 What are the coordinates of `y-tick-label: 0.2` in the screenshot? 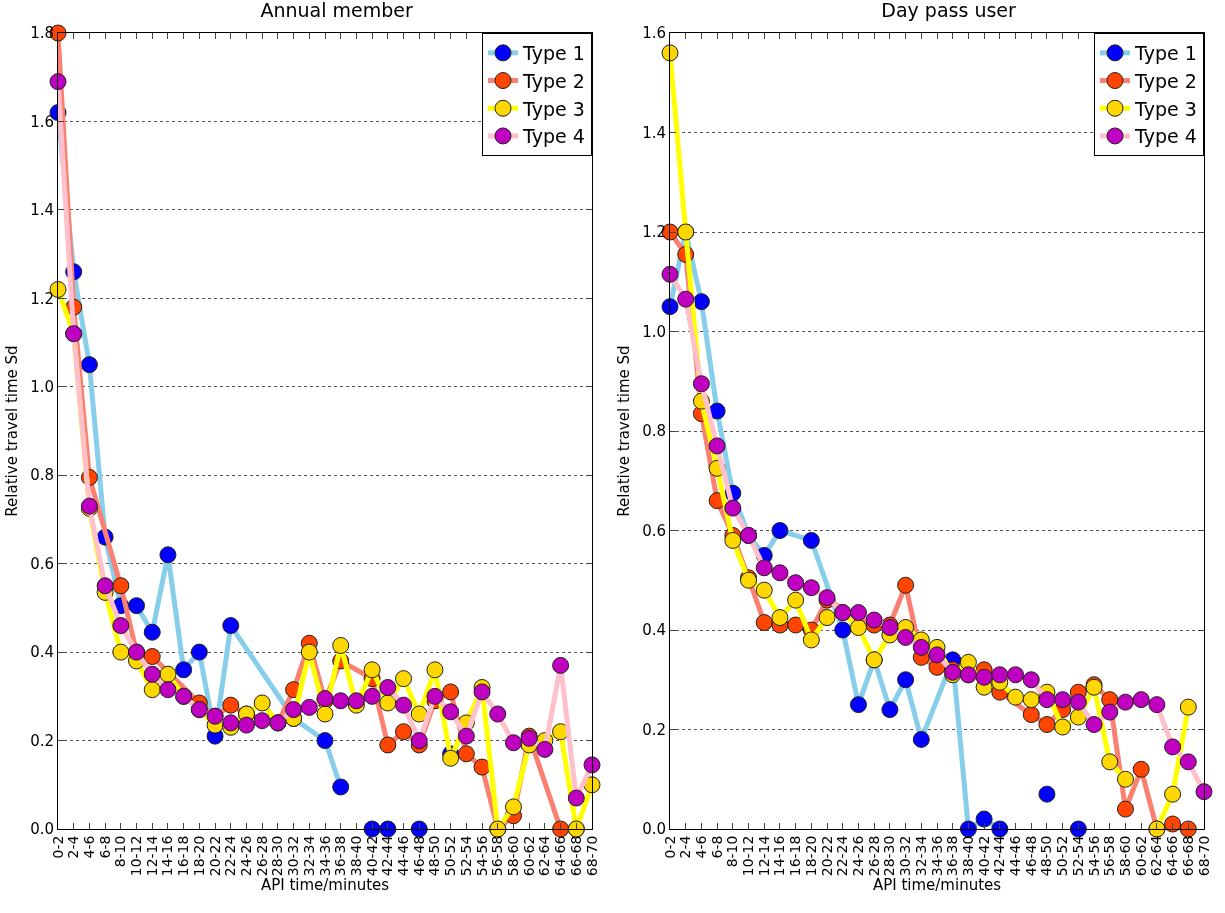 It's located at (654, 729).